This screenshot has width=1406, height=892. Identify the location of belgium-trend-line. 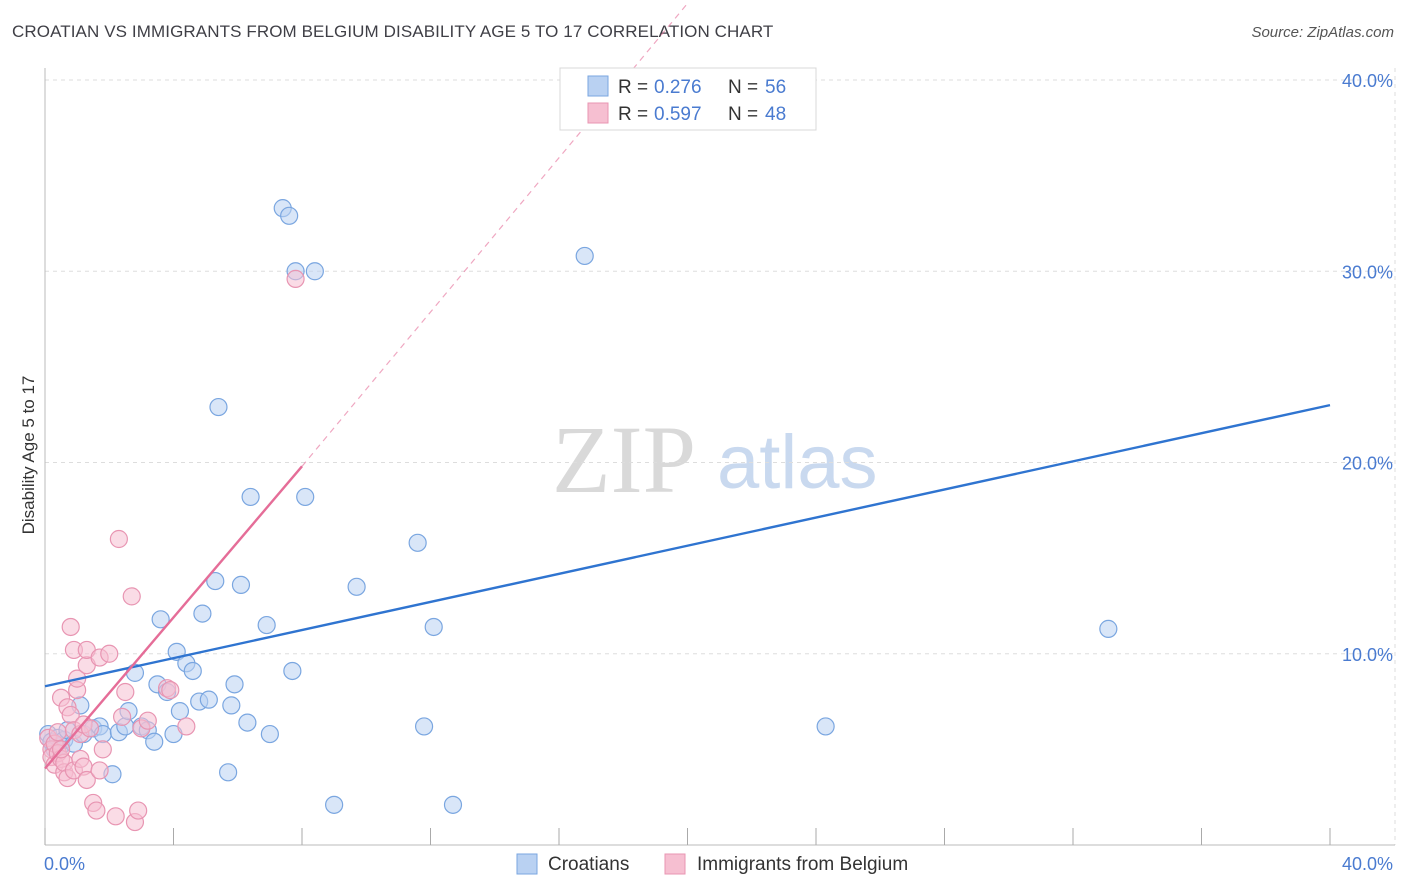
(173, 617).